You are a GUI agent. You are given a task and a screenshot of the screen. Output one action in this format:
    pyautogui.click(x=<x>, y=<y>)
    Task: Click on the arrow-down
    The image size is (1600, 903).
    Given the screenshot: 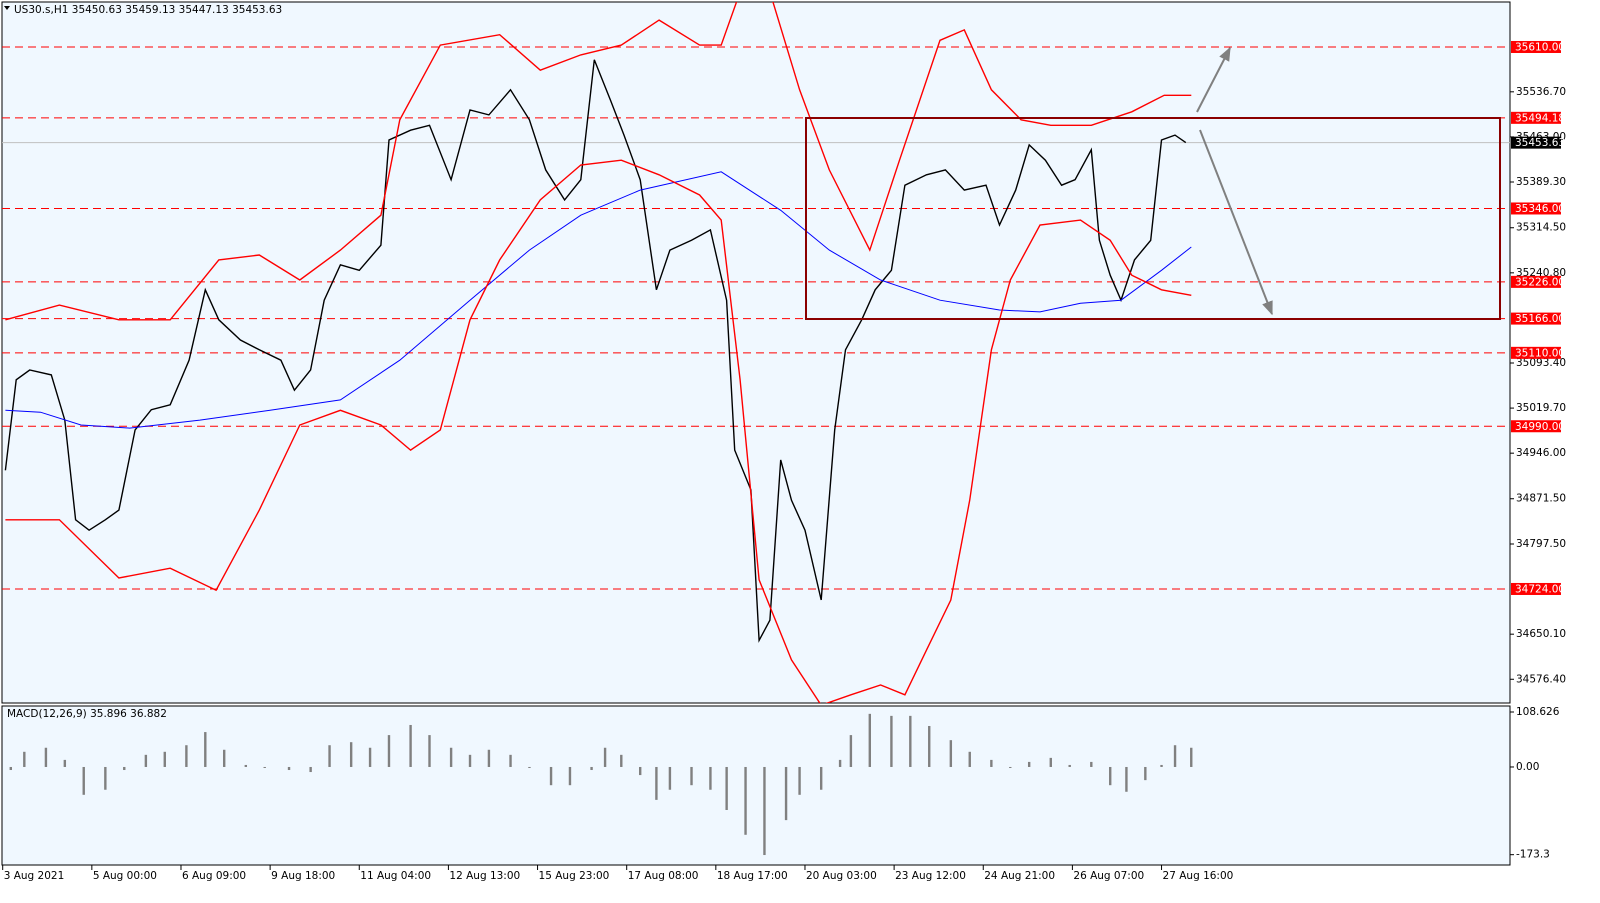 What is the action you would take?
    pyautogui.click(x=1236, y=222)
    